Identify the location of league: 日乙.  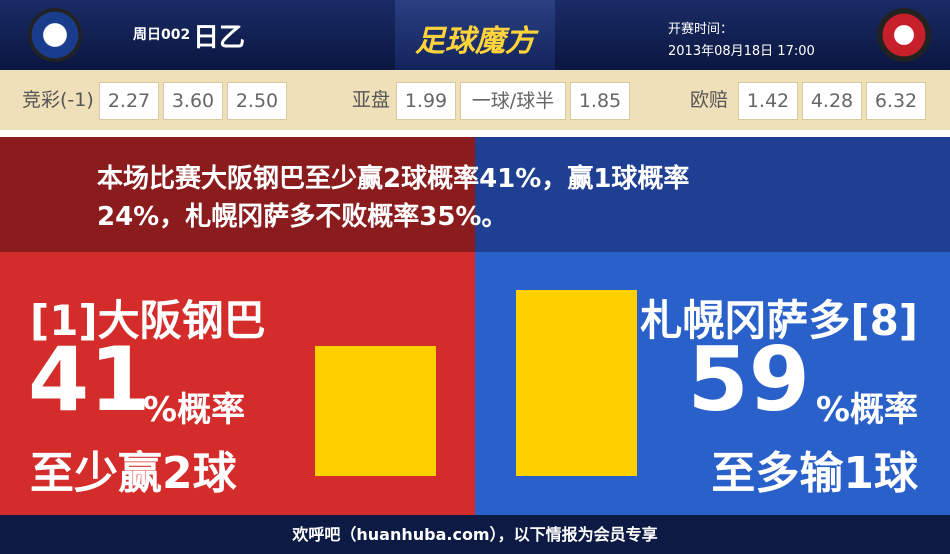
(219, 38).